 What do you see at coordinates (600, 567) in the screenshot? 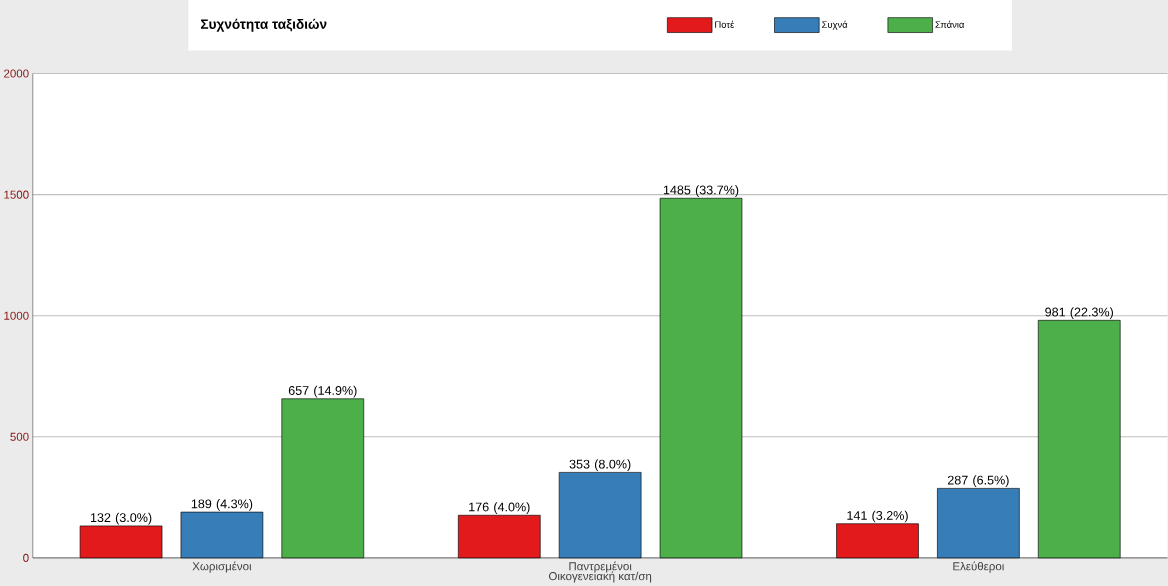
I see `x-tick-label: Παντρεμένοι` at bounding box center [600, 567].